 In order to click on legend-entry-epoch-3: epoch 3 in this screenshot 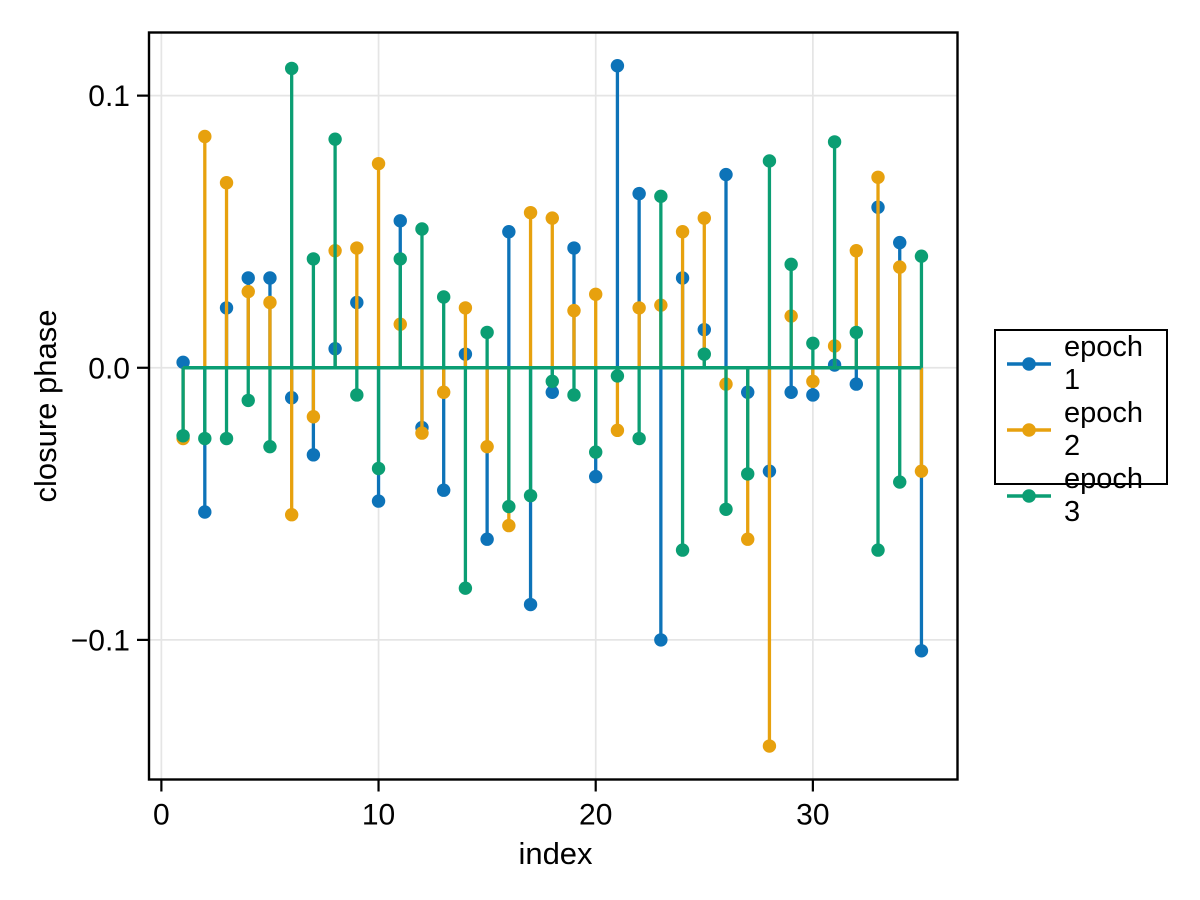, I will do `click(1086, 496)`.